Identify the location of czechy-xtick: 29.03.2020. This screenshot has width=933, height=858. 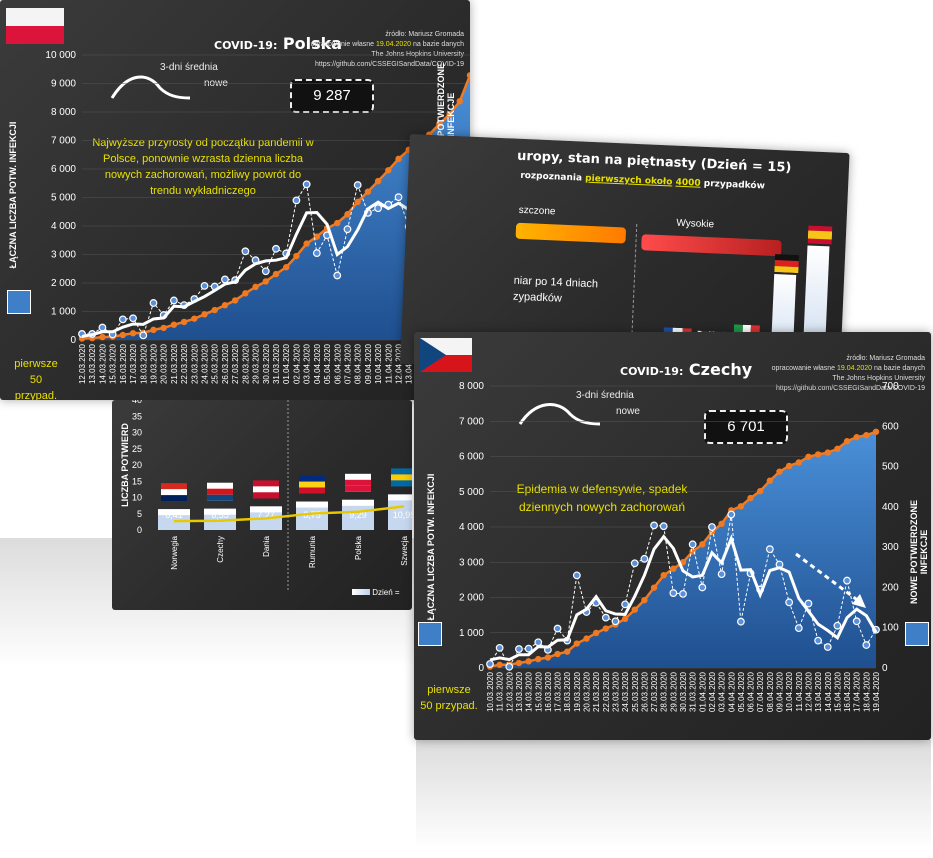
(673, 691).